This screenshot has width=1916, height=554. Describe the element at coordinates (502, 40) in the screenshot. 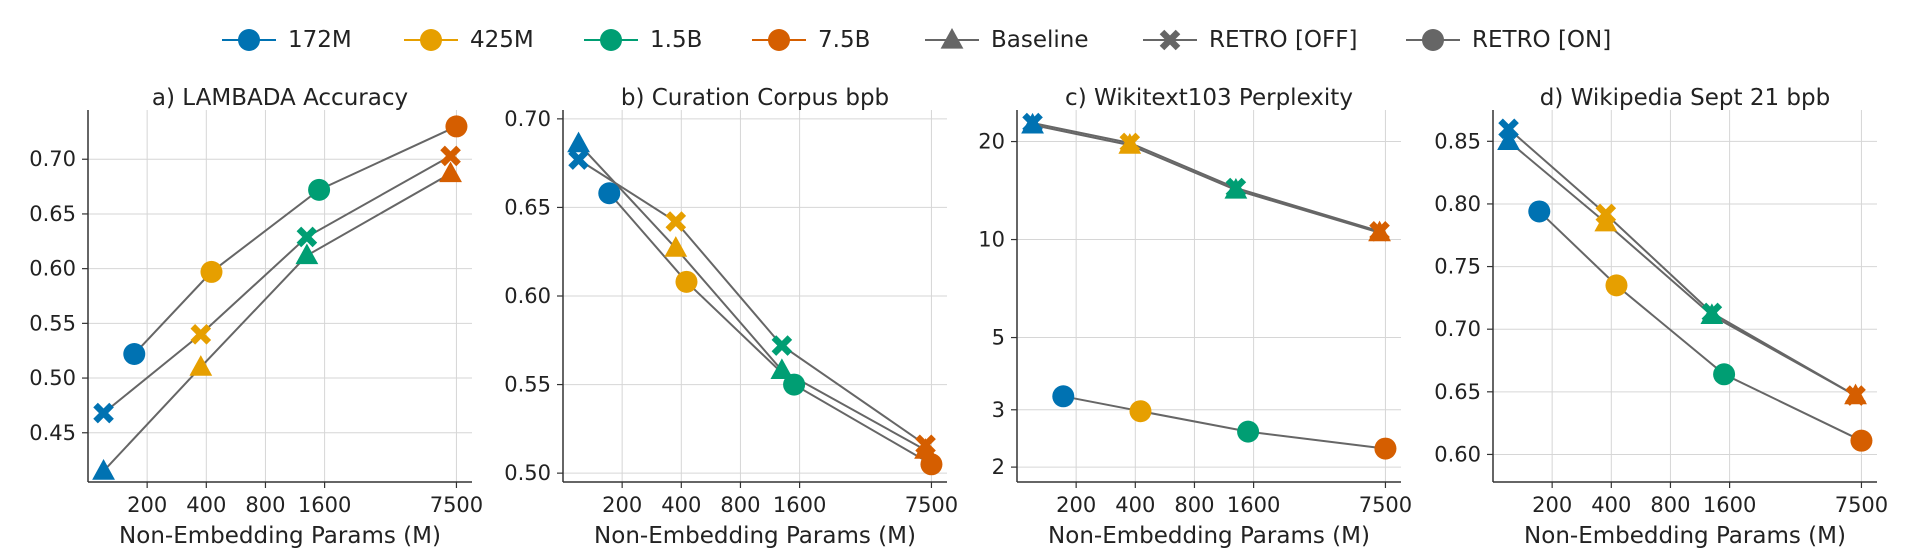

I see `legend-label: 425M` at that location.